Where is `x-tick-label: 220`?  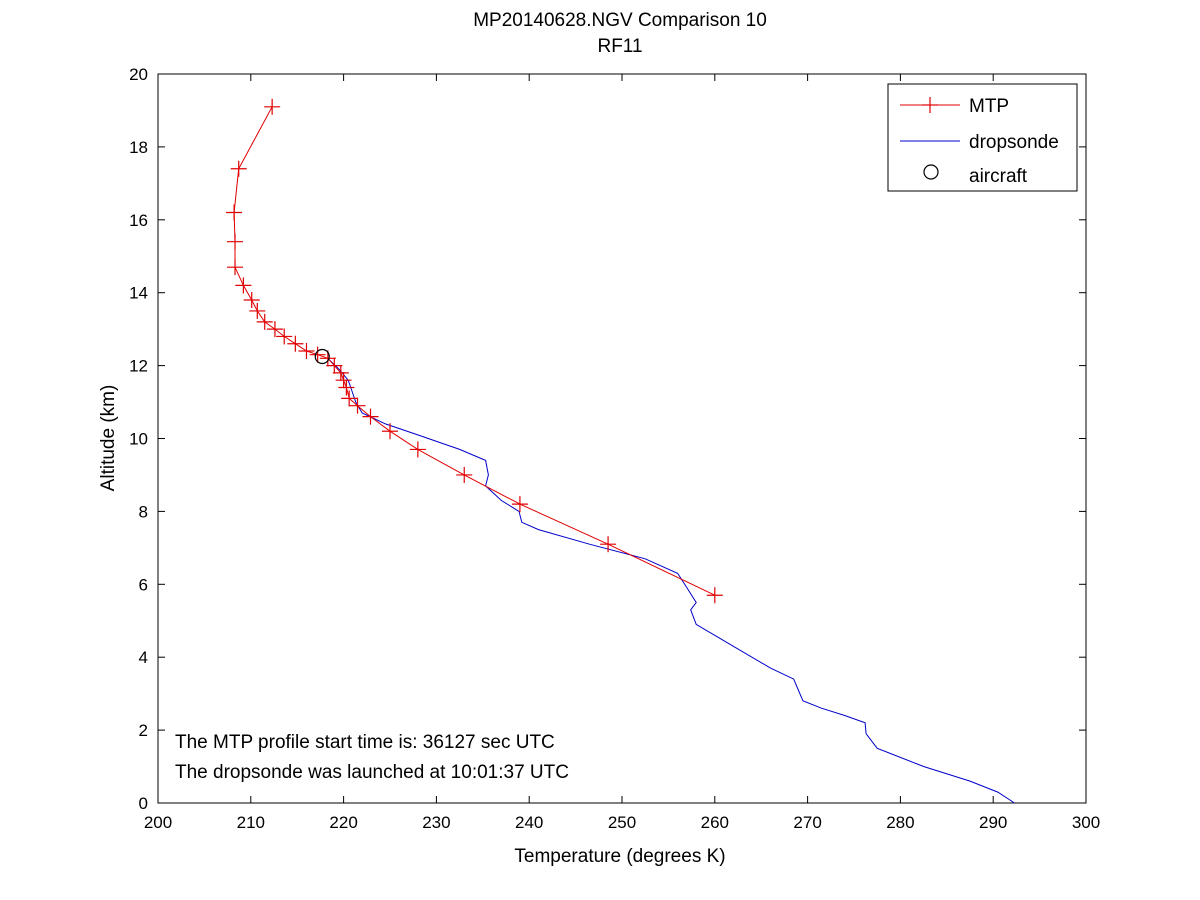 x-tick-label: 220 is located at coordinates (343, 822).